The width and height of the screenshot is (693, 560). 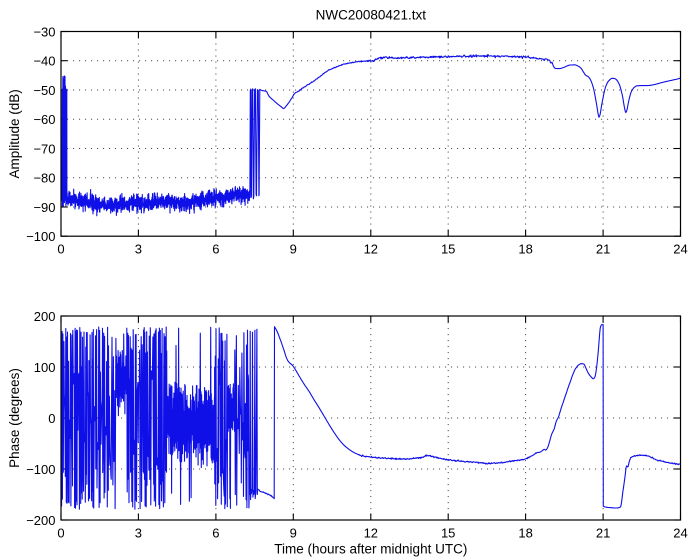 What do you see at coordinates (45, 367) in the screenshot?
I see `svg-text: 100` at bounding box center [45, 367].